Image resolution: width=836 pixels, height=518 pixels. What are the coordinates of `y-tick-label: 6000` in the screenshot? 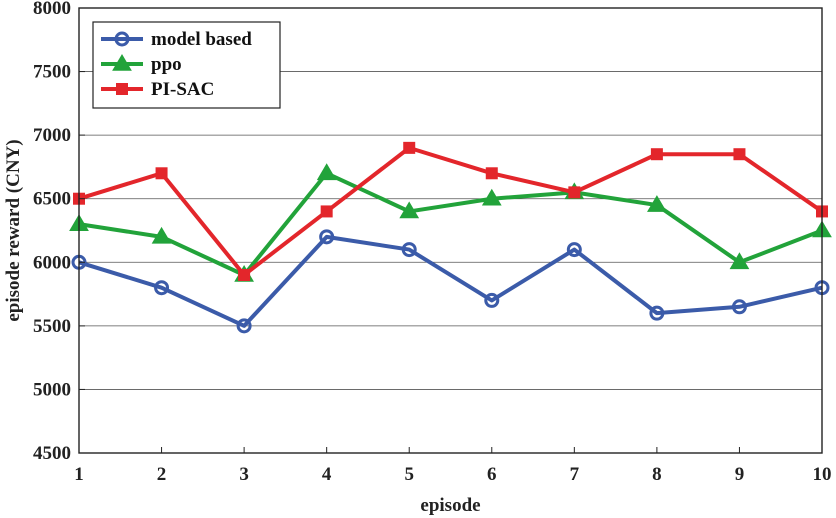 It's located at (52, 262).